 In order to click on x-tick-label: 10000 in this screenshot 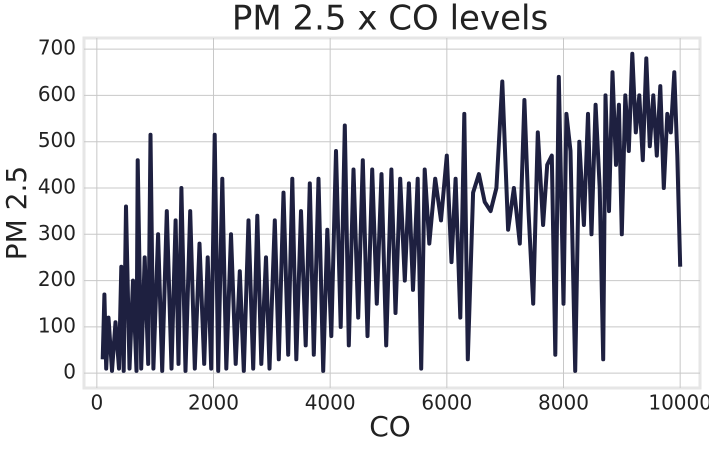, I will do `click(678, 403)`.